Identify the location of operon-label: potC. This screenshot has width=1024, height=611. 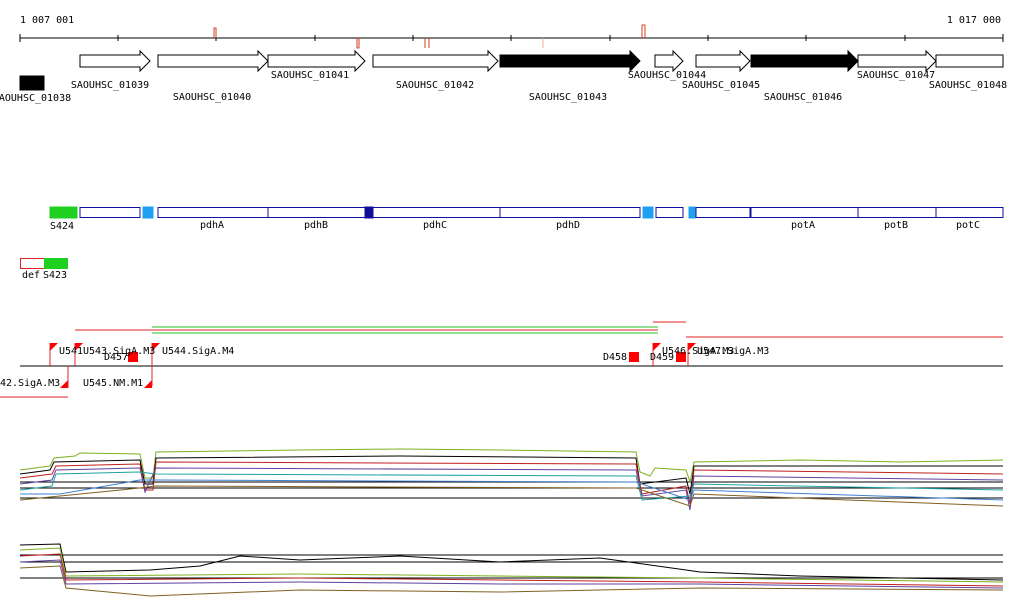
(968, 225).